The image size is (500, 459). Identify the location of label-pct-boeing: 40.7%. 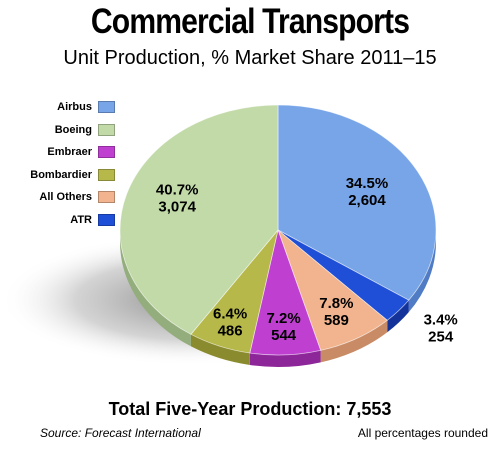
(177, 189).